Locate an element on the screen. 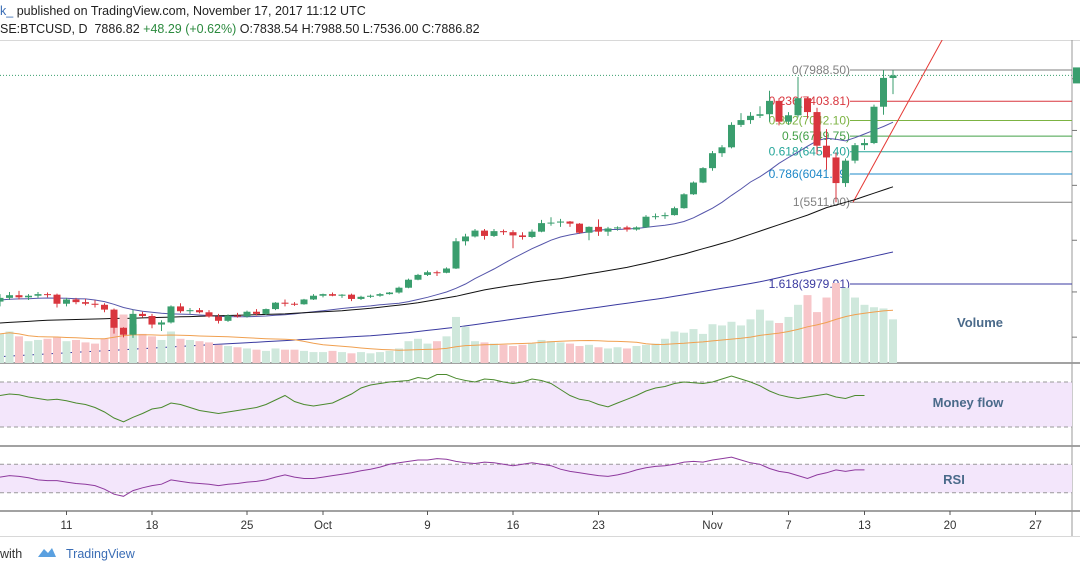 The height and width of the screenshot is (572, 1080). x-axis-tick-label: Oct is located at coordinates (323, 526).